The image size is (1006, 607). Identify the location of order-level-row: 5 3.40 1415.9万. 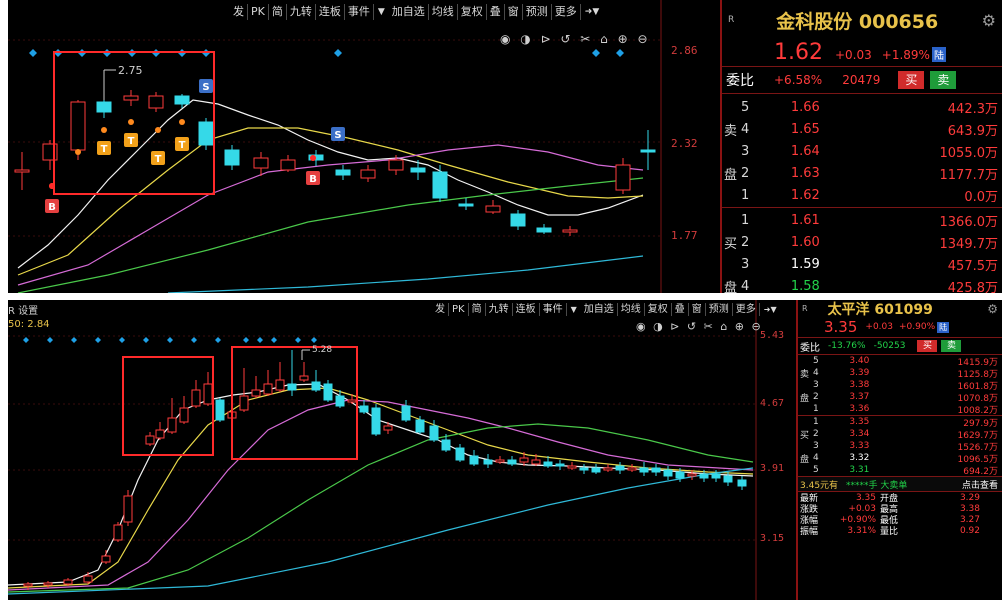
(900, 361).